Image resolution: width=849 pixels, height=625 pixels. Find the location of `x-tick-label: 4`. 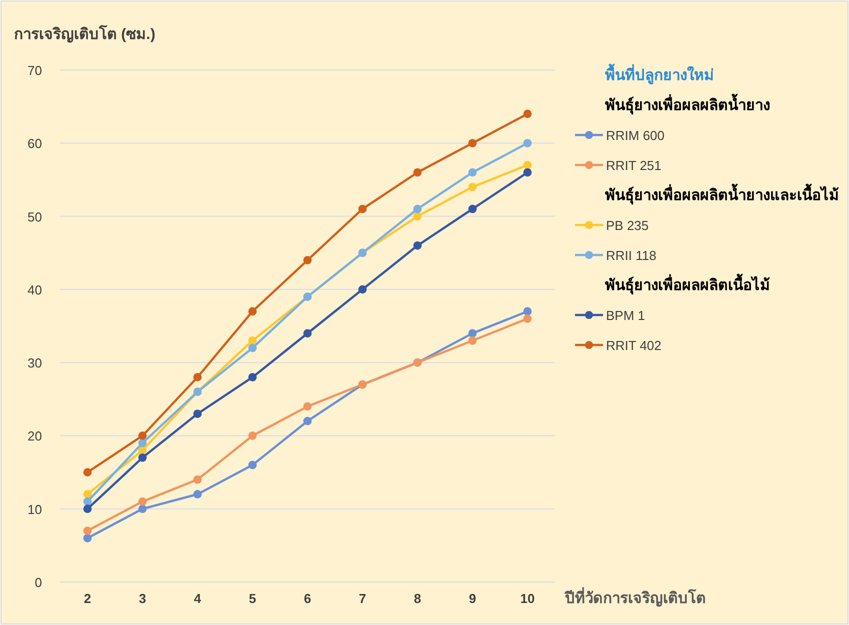

x-tick-label: 4 is located at coordinates (198, 598).